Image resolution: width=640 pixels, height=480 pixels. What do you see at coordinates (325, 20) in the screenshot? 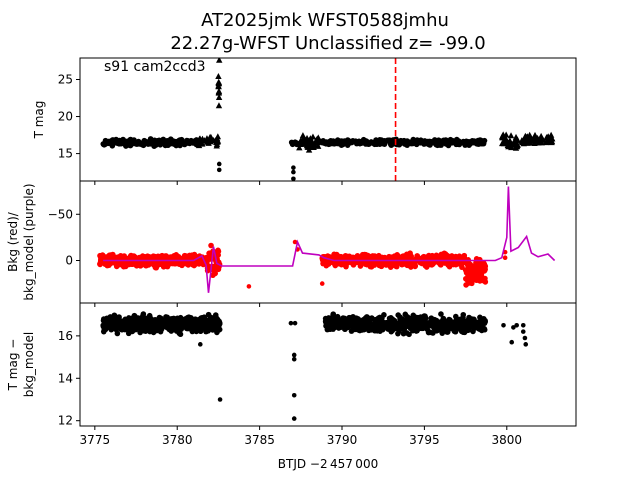
I see `chart-title-line1: AT2025jmk WFST0588jmhu` at bounding box center [325, 20].